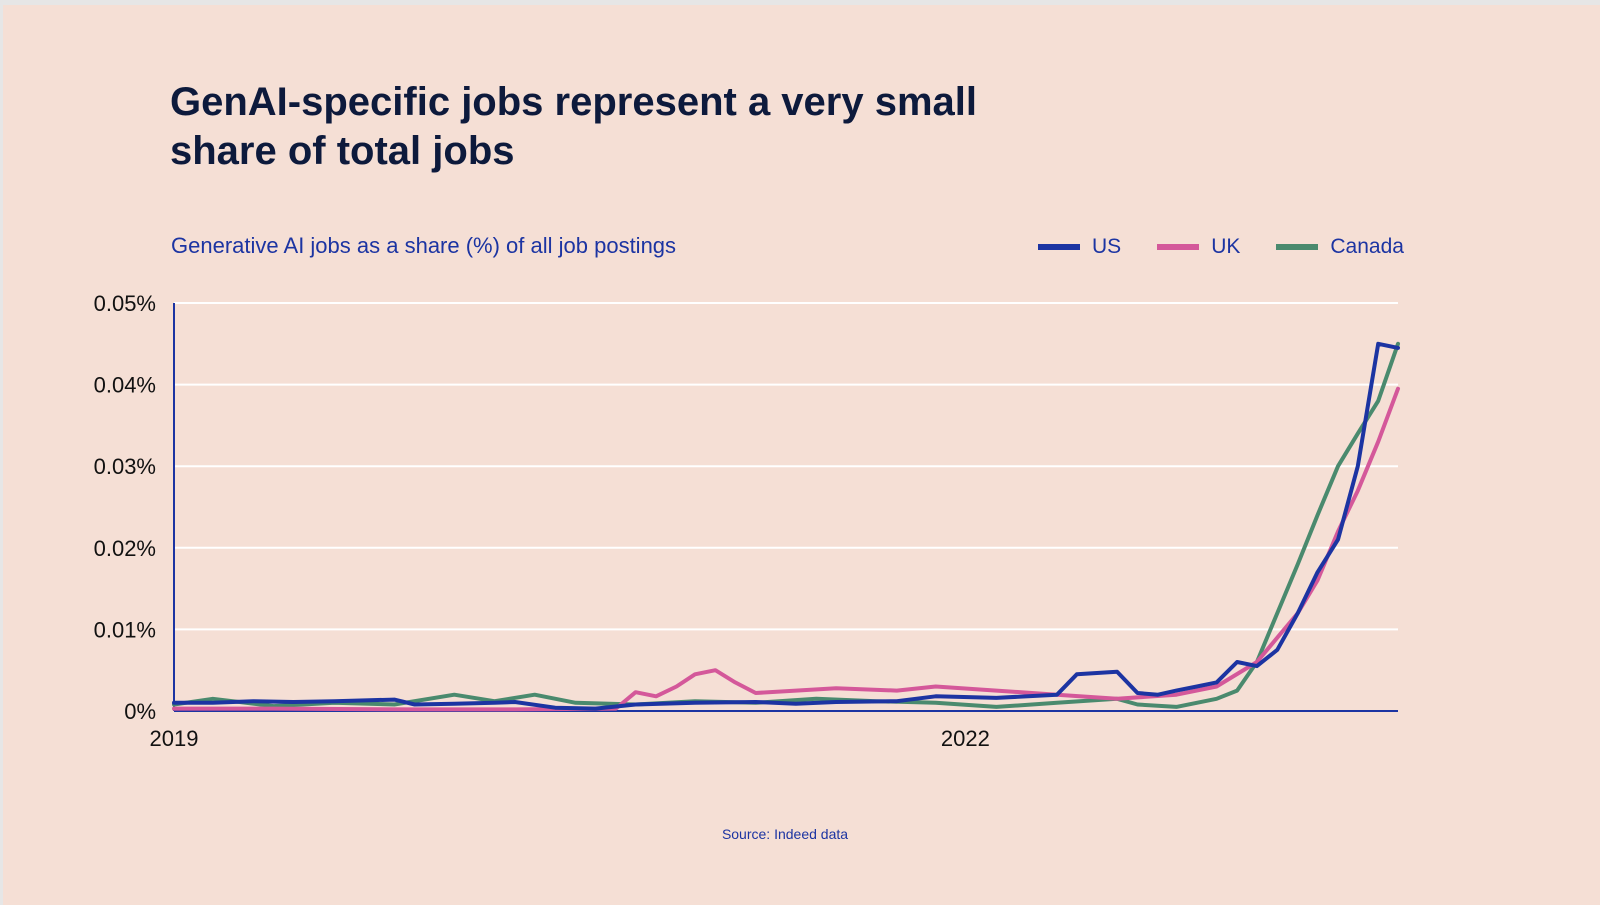 Image resolution: width=1600 pixels, height=905 pixels. I want to click on legend-item-us: US, so click(1079, 247).